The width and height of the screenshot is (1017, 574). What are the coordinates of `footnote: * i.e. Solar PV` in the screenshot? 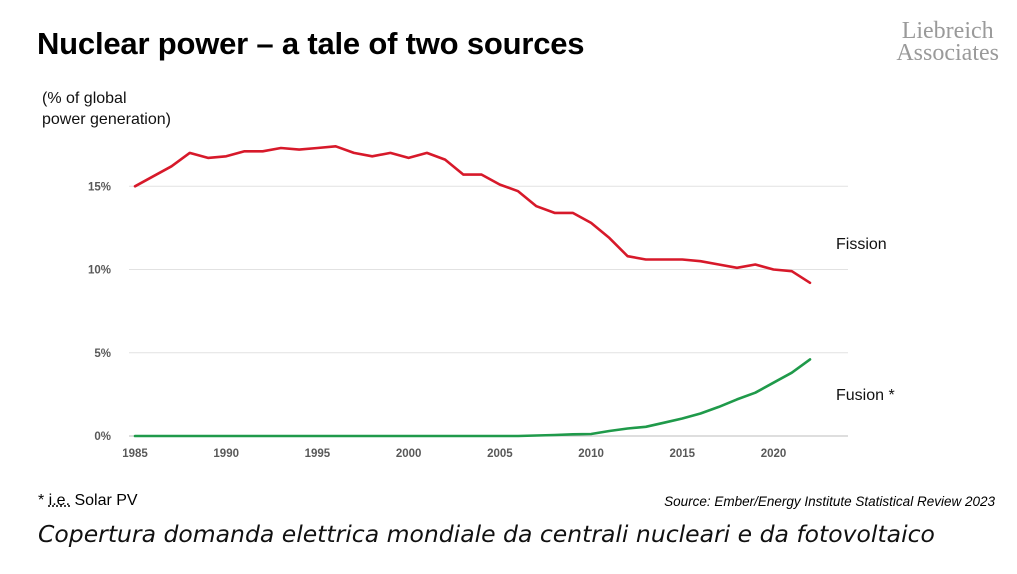 It's located at (88, 501).